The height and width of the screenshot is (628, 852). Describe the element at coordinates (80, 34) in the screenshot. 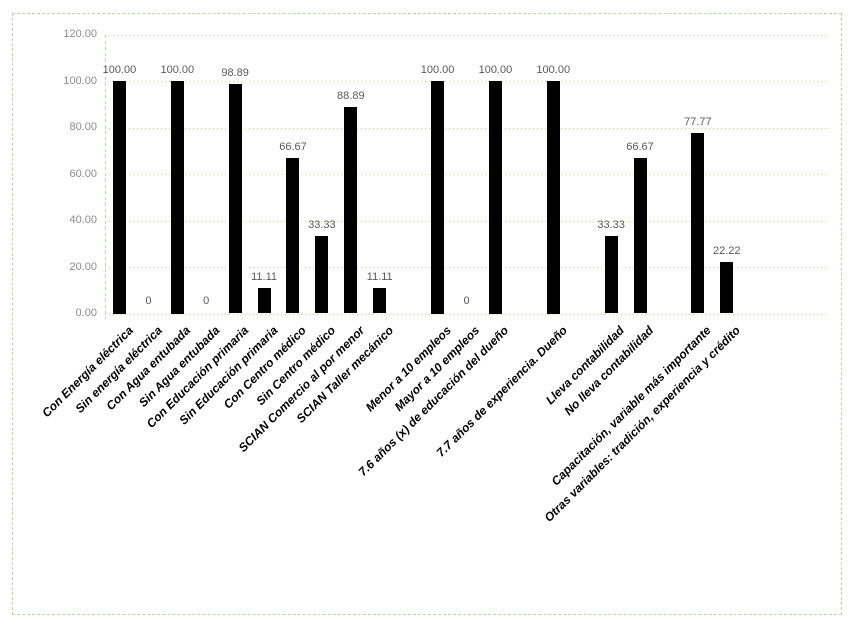

I see `y-axis-tick-label: 120.00` at that location.